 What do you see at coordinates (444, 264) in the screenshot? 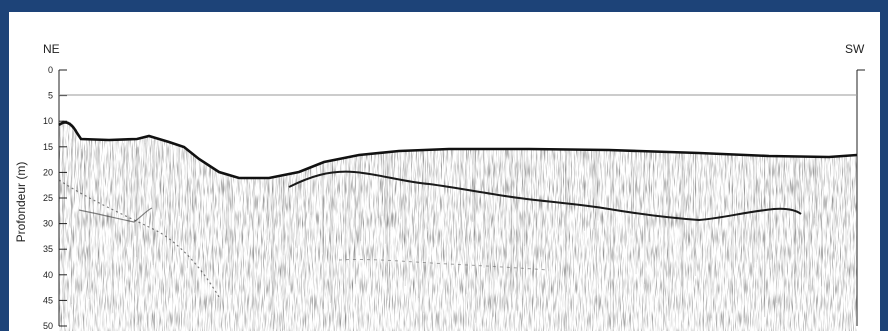
I see `faint-reflector` at bounding box center [444, 264].